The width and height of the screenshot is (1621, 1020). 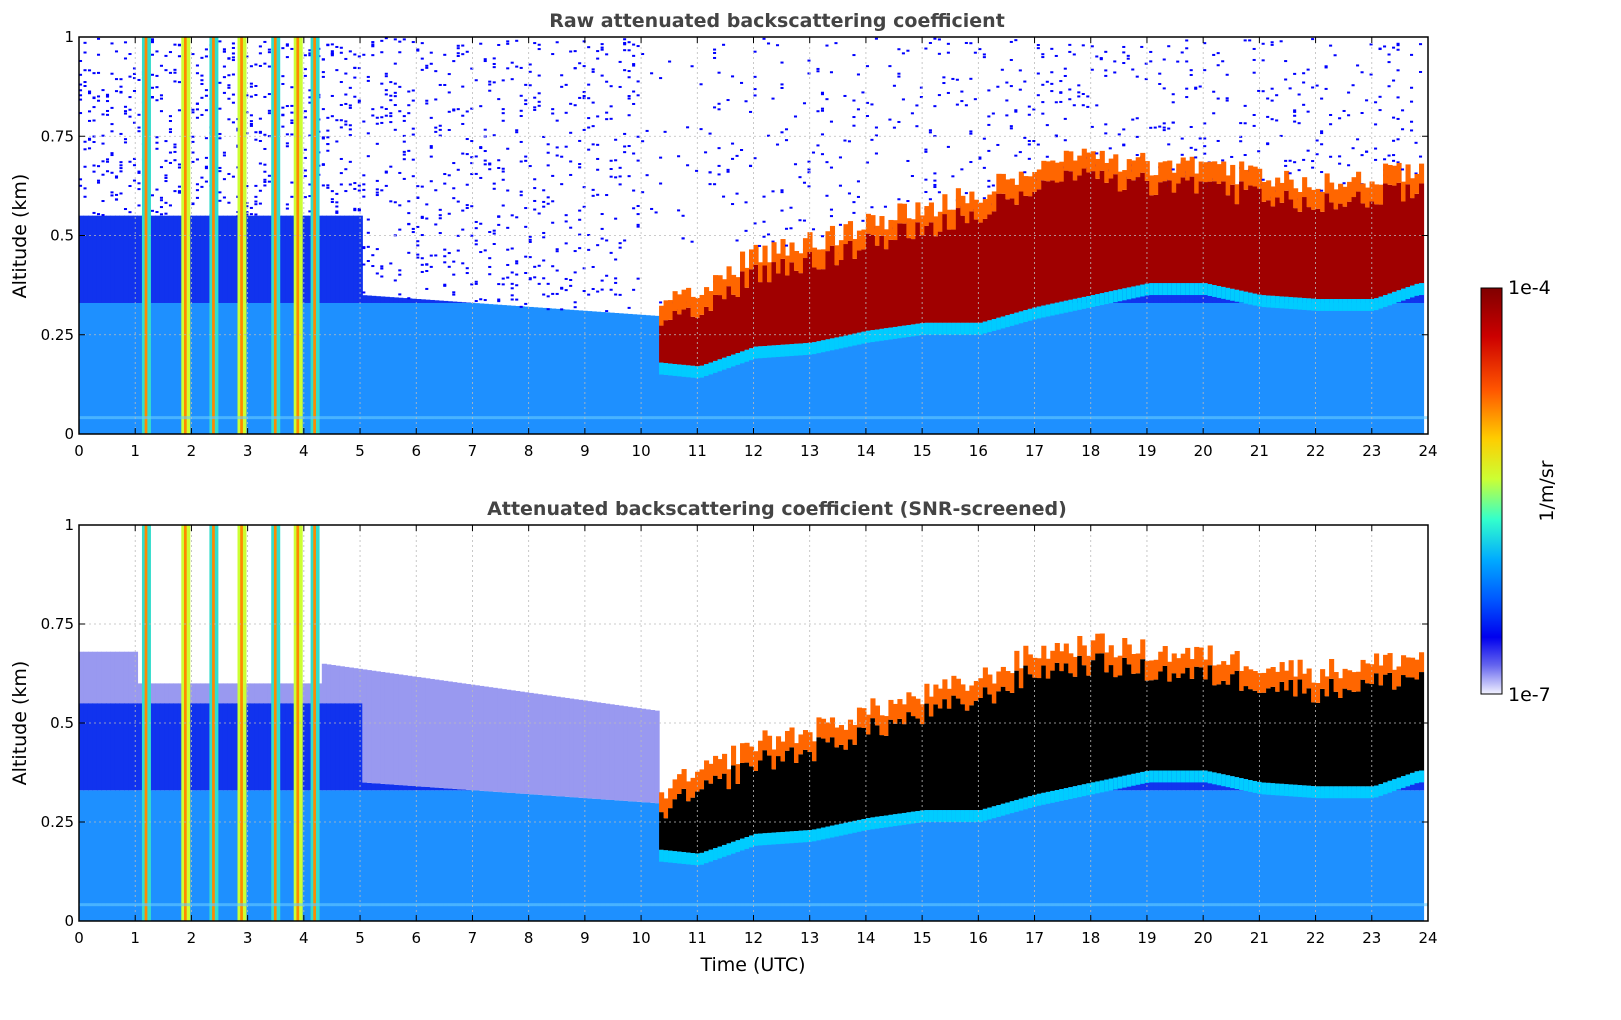 I want to click on x-axis-label: Time (UTC), so click(x=752, y=965).